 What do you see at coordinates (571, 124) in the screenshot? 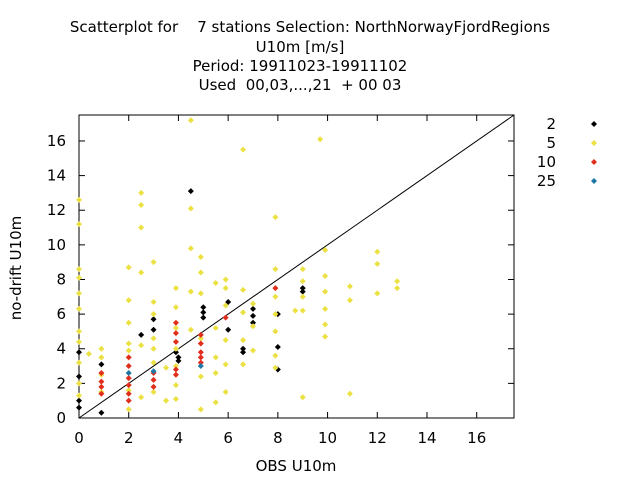
I see `legend-entry-2: 2` at bounding box center [571, 124].